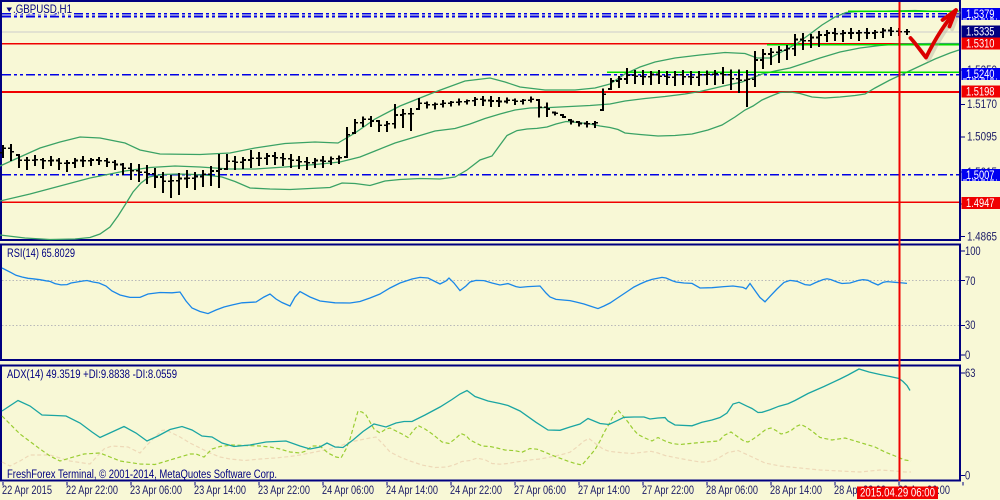 This screenshot has width=1000, height=500. I want to click on svg-text: 28 Apr 06:00, so click(732, 491).